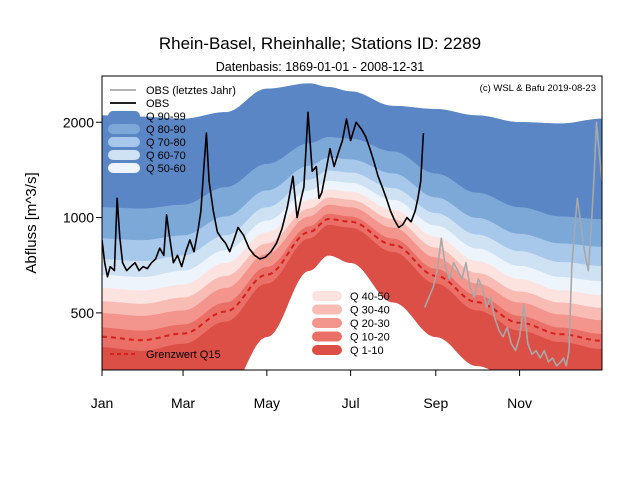 This screenshot has height=480, width=640. What do you see at coordinates (370, 311) in the screenshot?
I see `legend-entry-label: Q 30-40` at bounding box center [370, 311].